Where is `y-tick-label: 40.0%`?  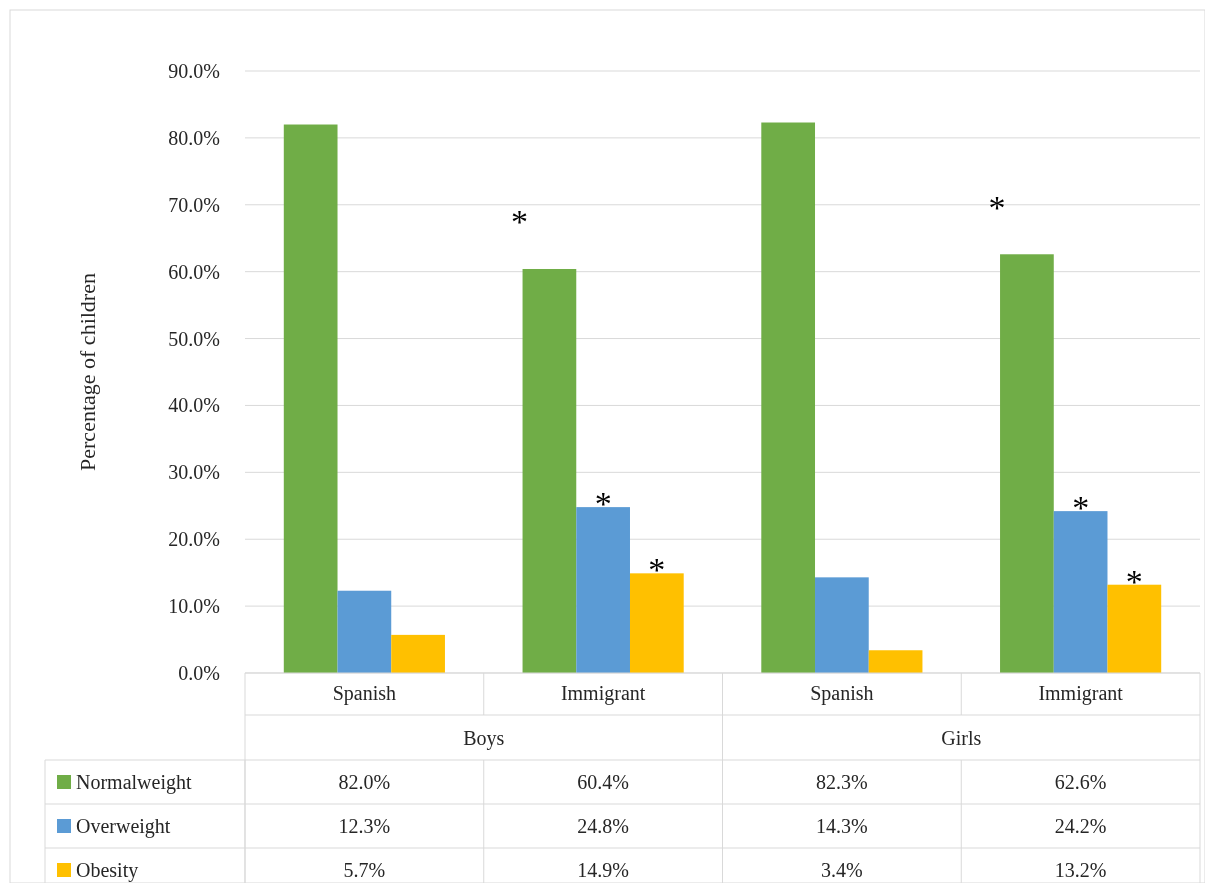
y-tick-label: 40.0% is located at coordinates (194, 405).